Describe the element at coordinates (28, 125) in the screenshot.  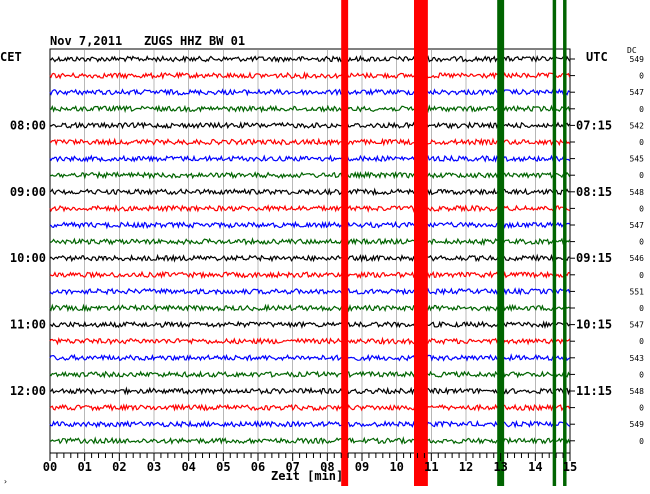
I see `cet-hour-label: 08:00` at that location.